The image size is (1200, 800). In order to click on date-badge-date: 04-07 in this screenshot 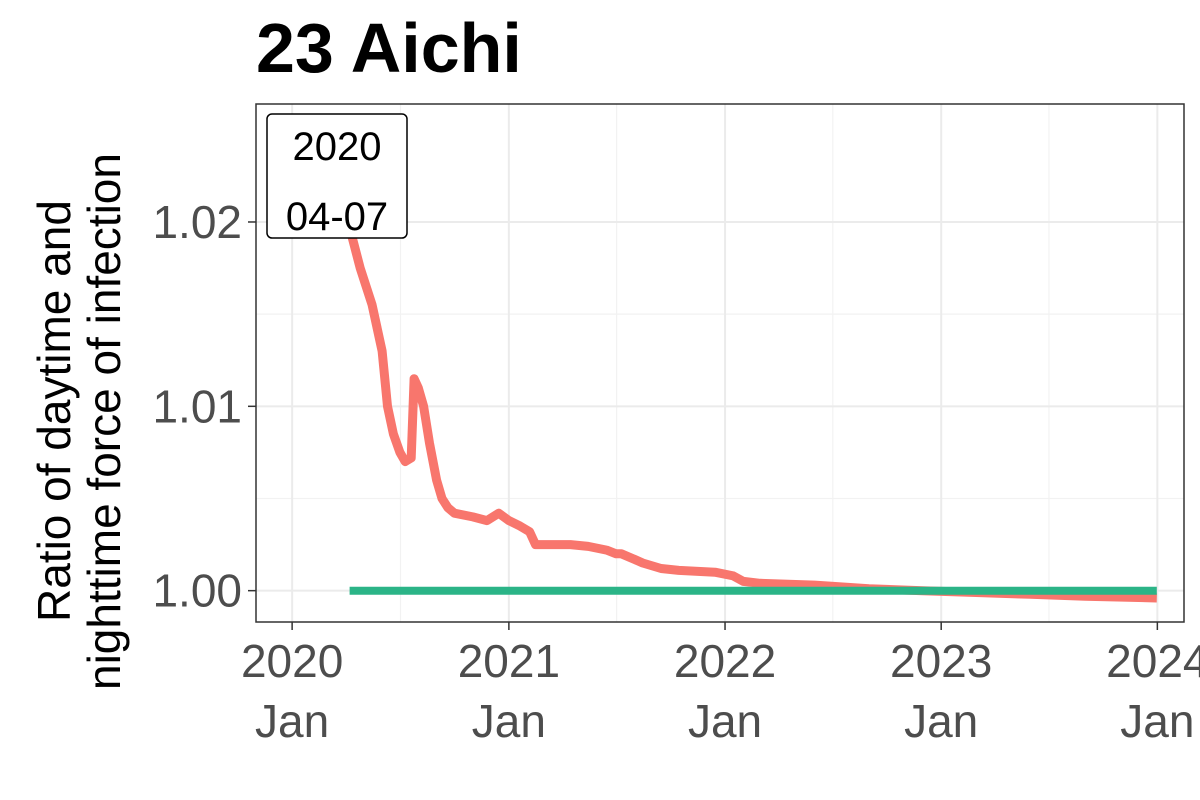, I will do `click(337, 217)`.